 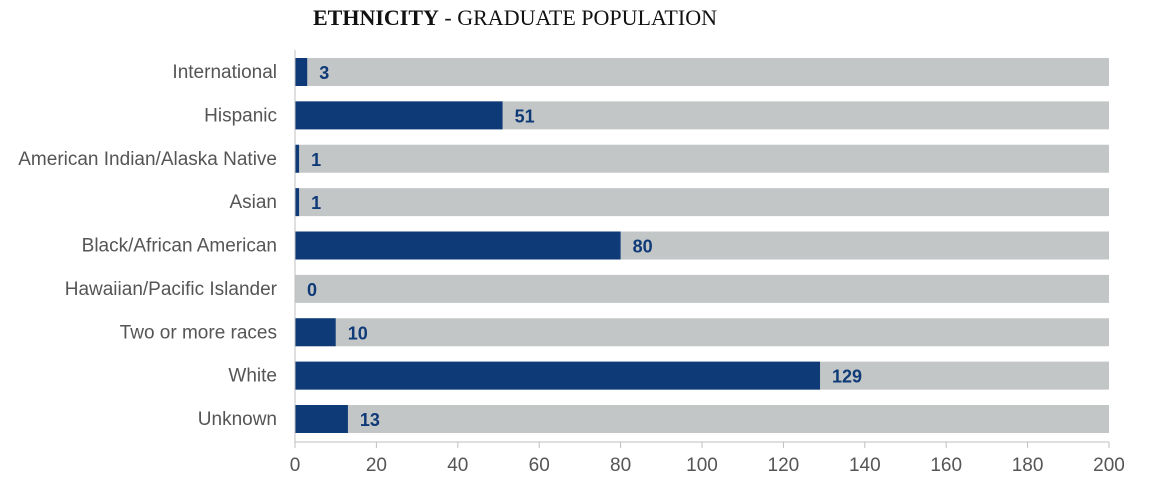 What do you see at coordinates (847, 377) in the screenshot?
I see `data-label: 129` at bounding box center [847, 377].